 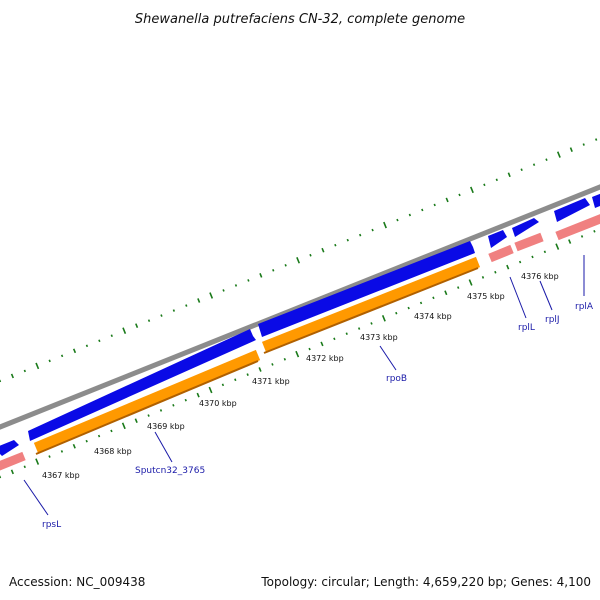 I want to click on leader-rplJ, so click(x=546, y=295).